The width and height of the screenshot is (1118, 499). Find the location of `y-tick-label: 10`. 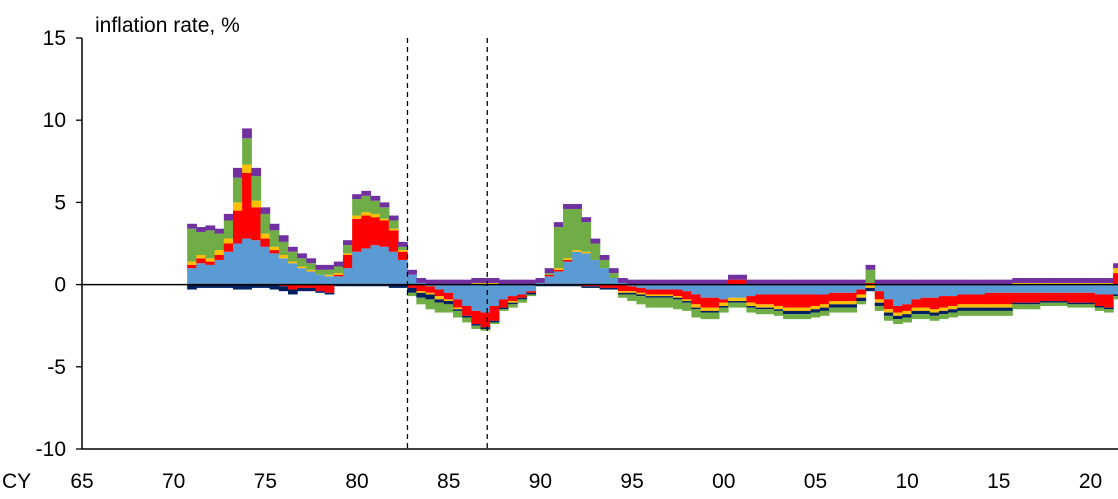

y-tick-label: 10 is located at coordinates (54, 120).